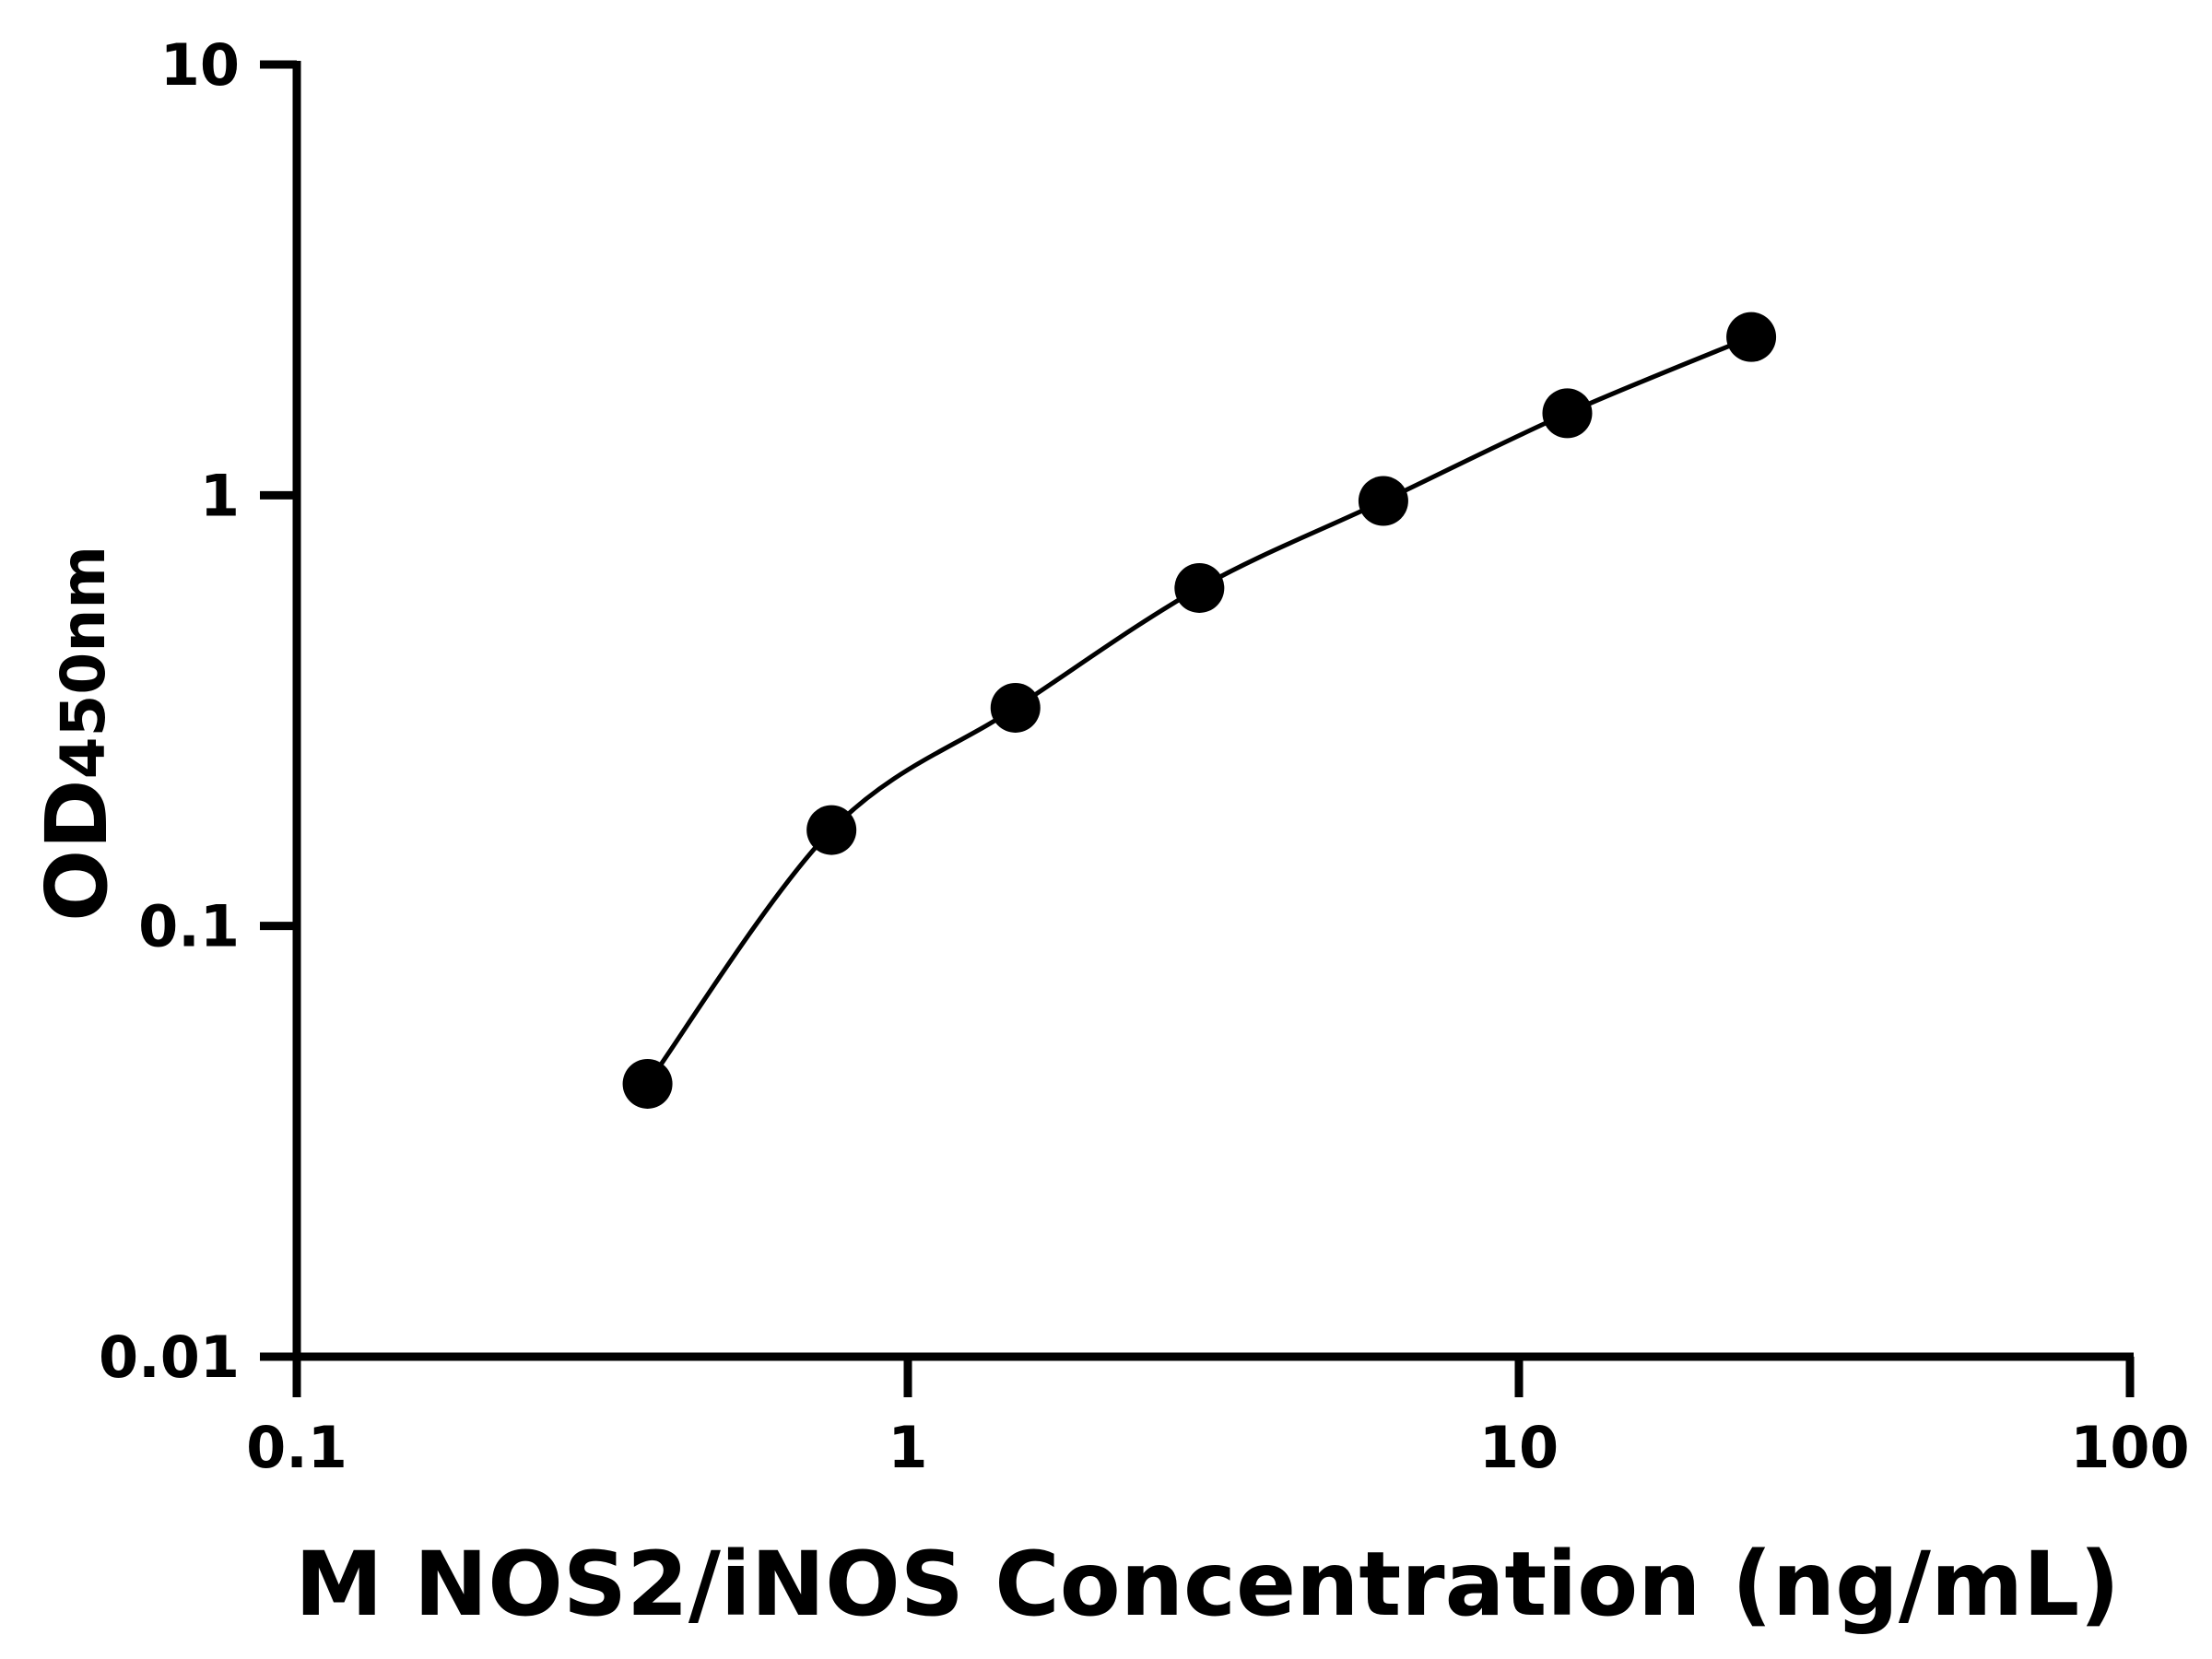 The image size is (2212, 1659). What do you see at coordinates (220, 495) in the screenshot?
I see `y-tick-label: 1` at bounding box center [220, 495].